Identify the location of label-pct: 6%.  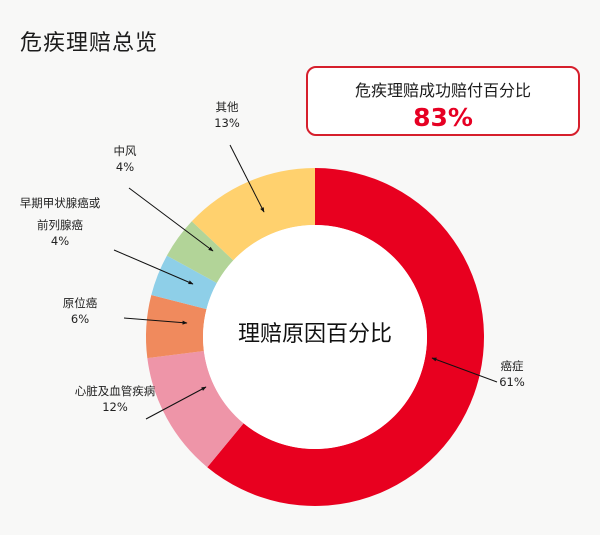
(80, 319).